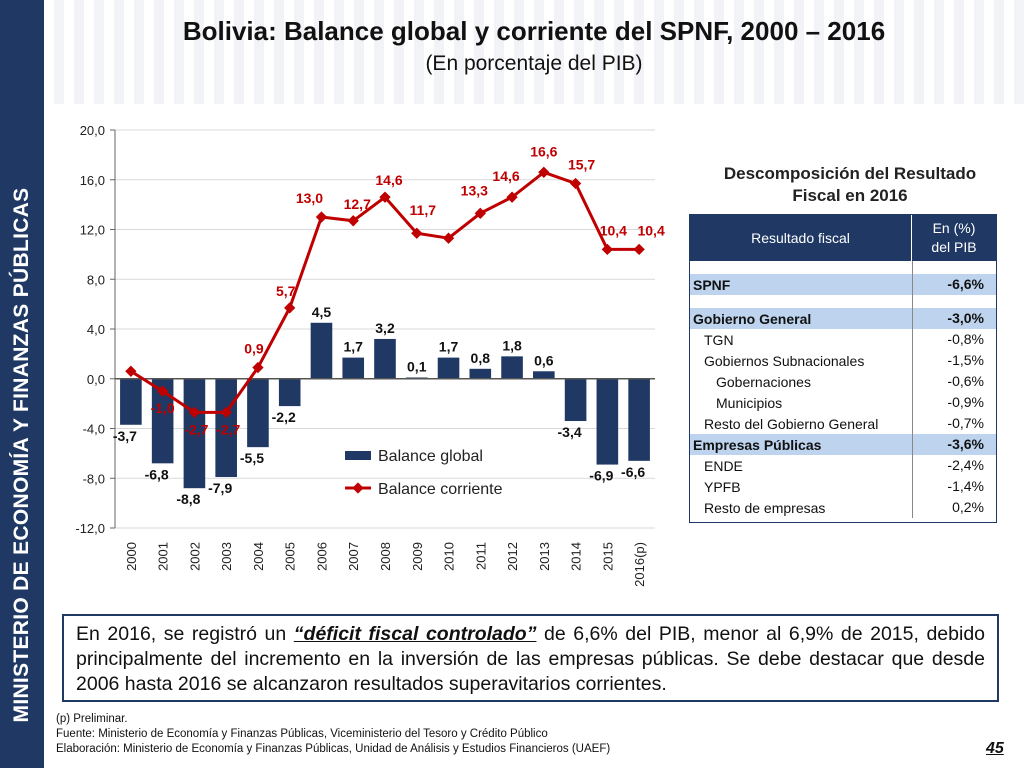 Image resolution: width=1024 pixels, height=768 pixels. What do you see at coordinates (843, 339) in the screenshot?
I see `table-row: TGN -0,8%` at bounding box center [843, 339].